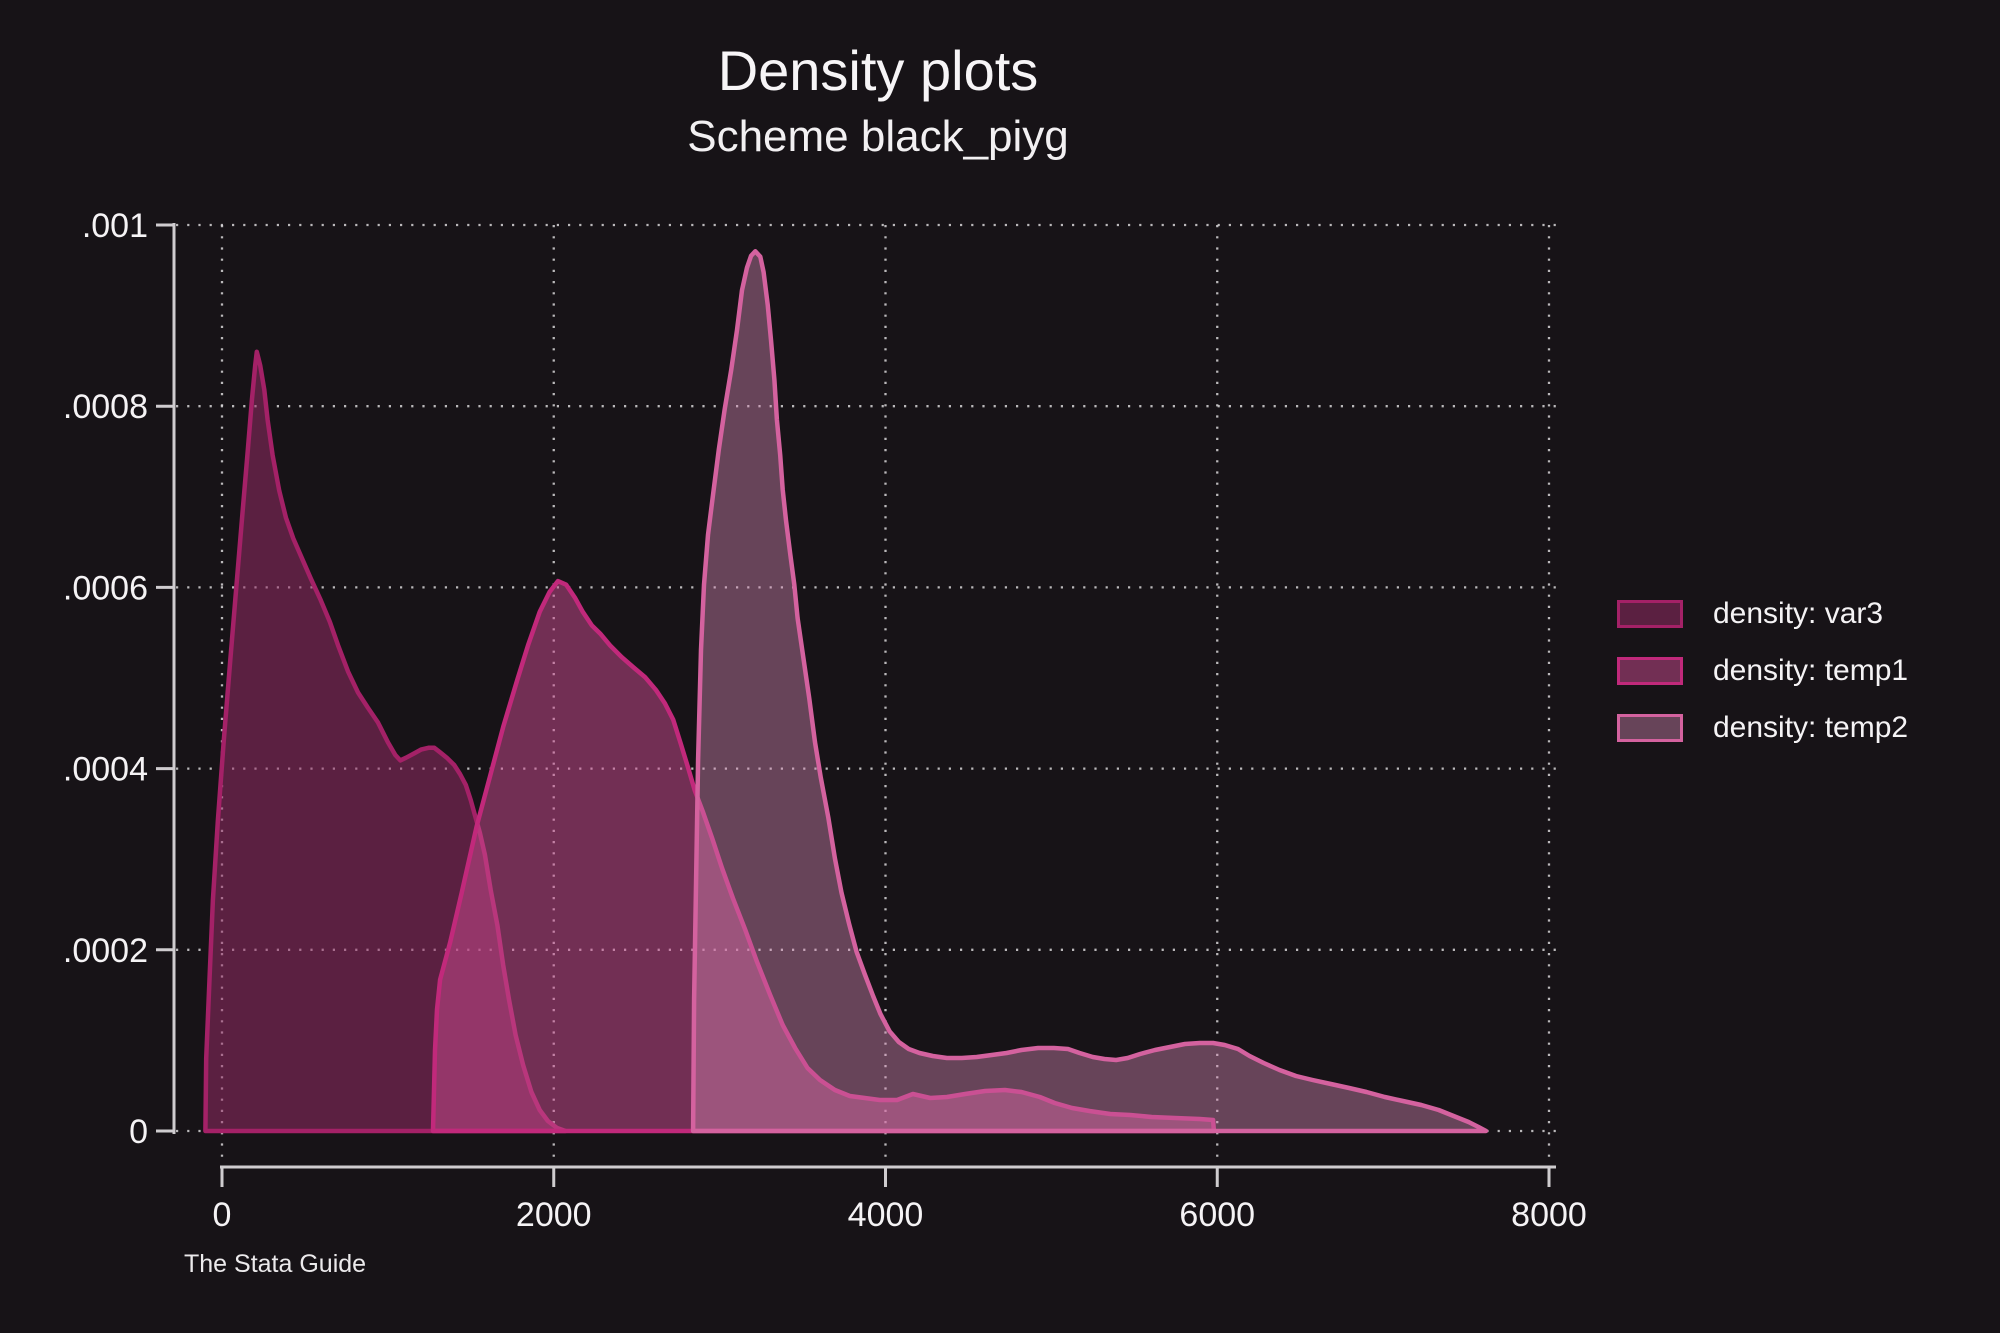 This screenshot has height=1333, width=2000. Describe the element at coordinates (1811, 670) in the screenshot. I see `legend-label: density: temp1` at that location.